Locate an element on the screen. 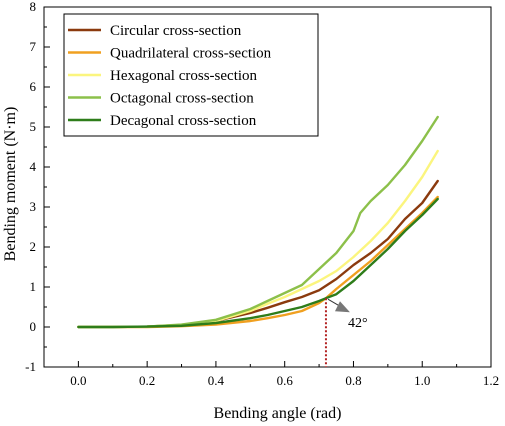  x-tick-label: 0.0 is located at coordinates (78, 380).